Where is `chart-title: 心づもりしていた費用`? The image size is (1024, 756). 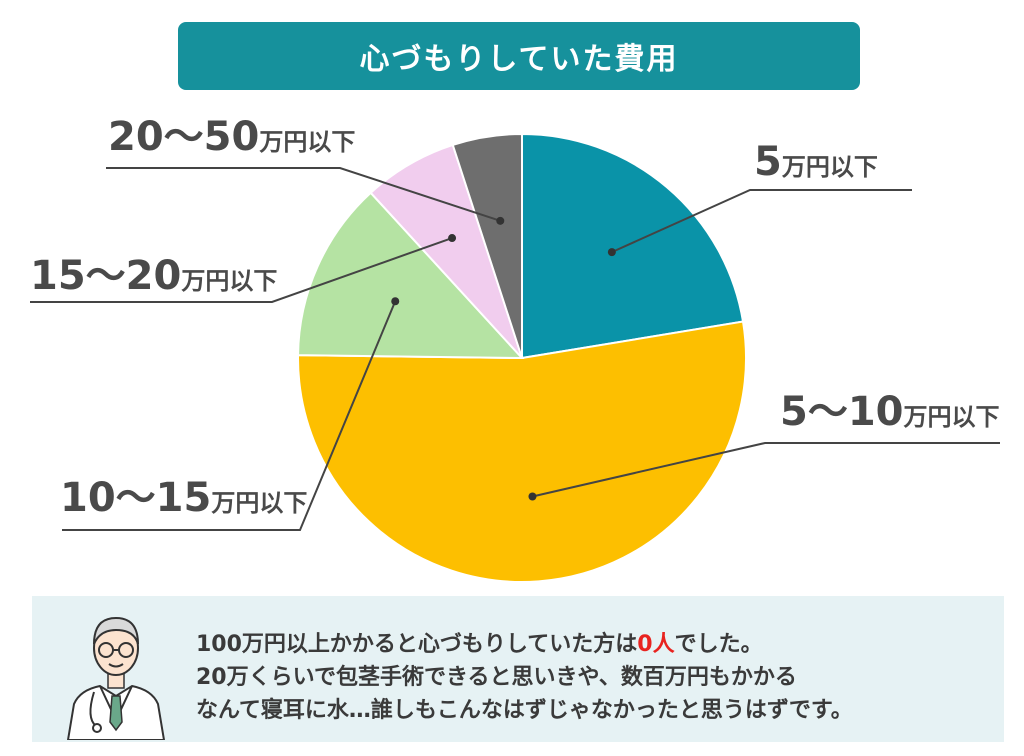 chart-title: 心づもりしていた費用 is located at coordinates (519, 56).